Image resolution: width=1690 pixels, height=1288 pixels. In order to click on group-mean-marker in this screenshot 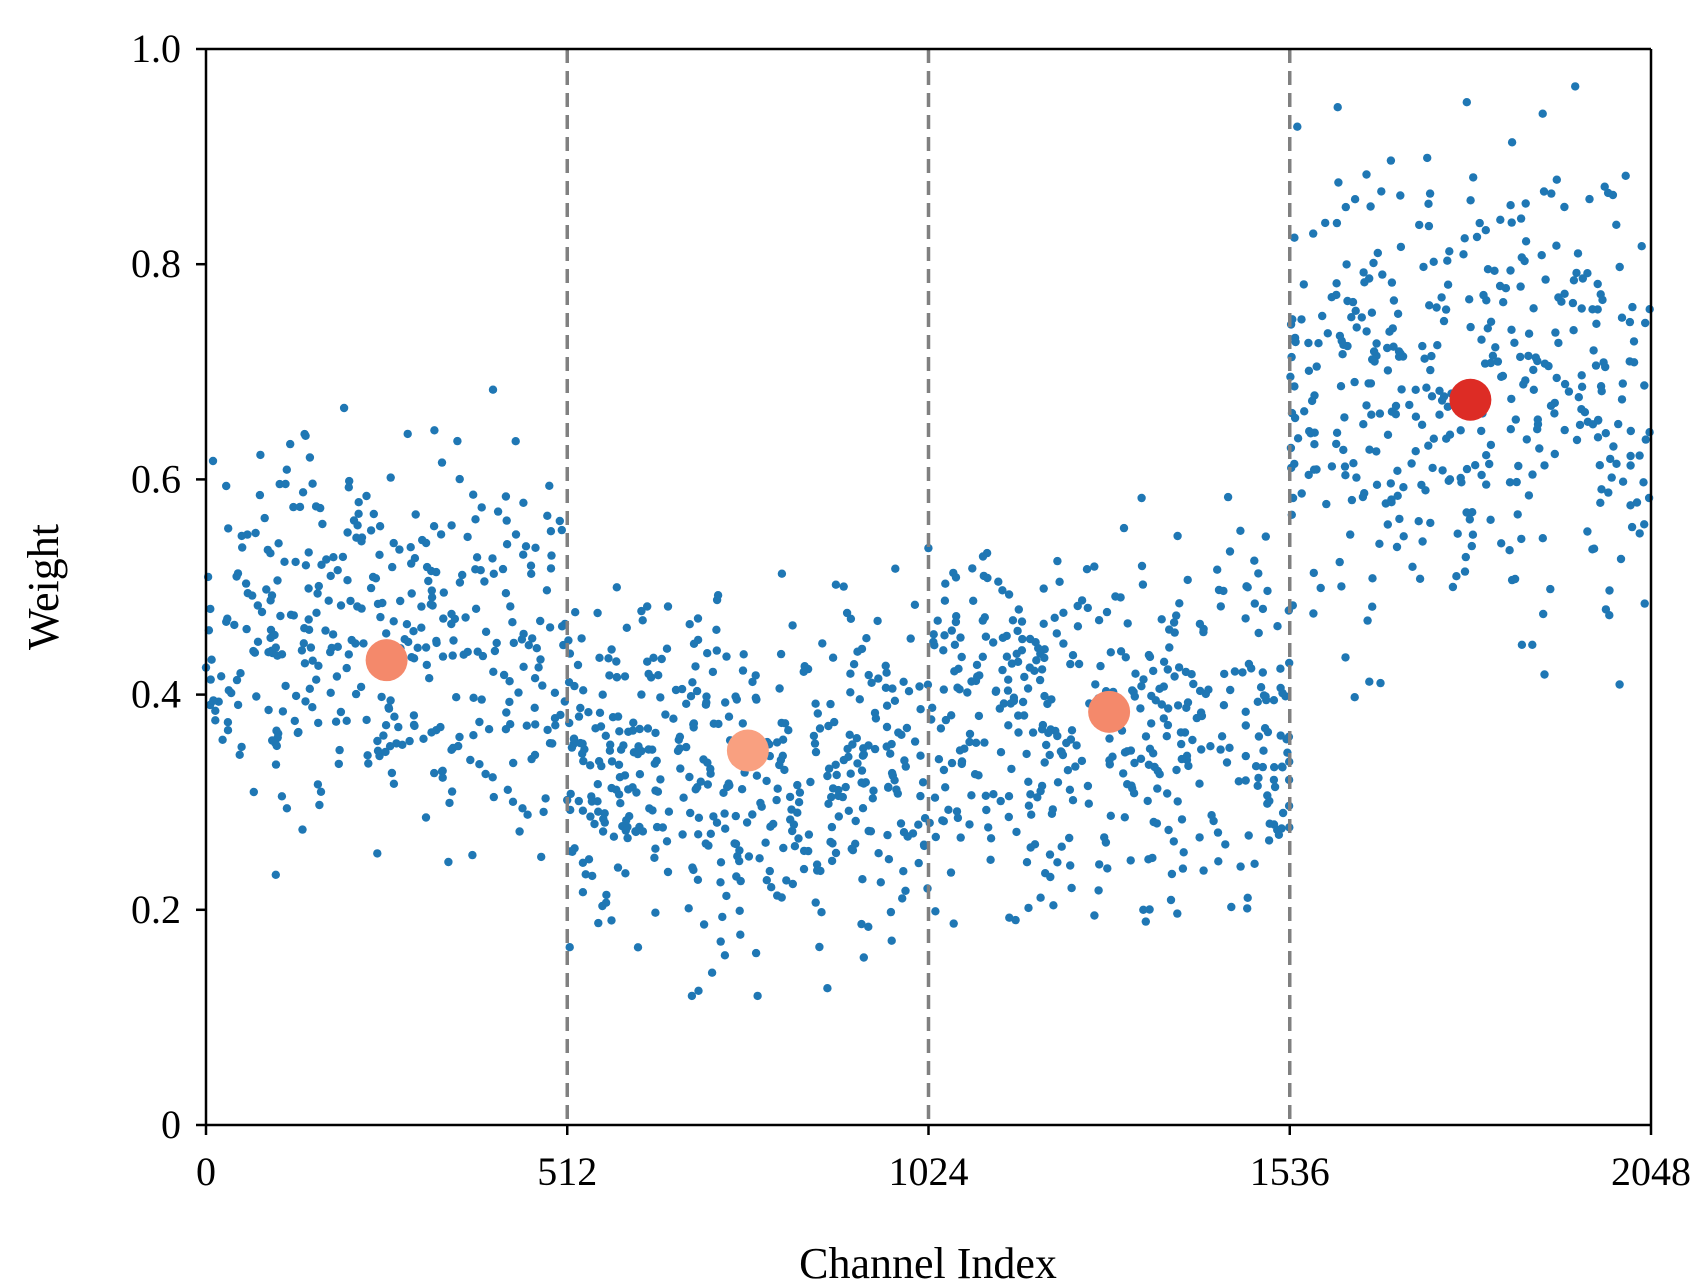, I will do `click(747, 750)`.